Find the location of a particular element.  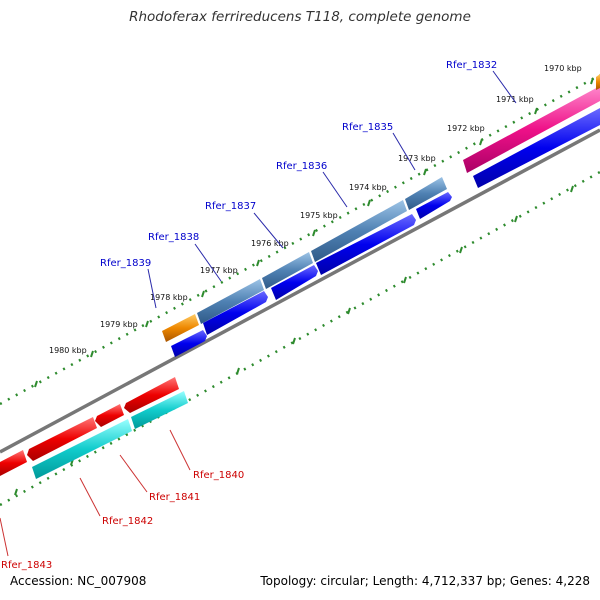

gene-label-reverse: Rfer_1843 is located at coordinates (26, 565).